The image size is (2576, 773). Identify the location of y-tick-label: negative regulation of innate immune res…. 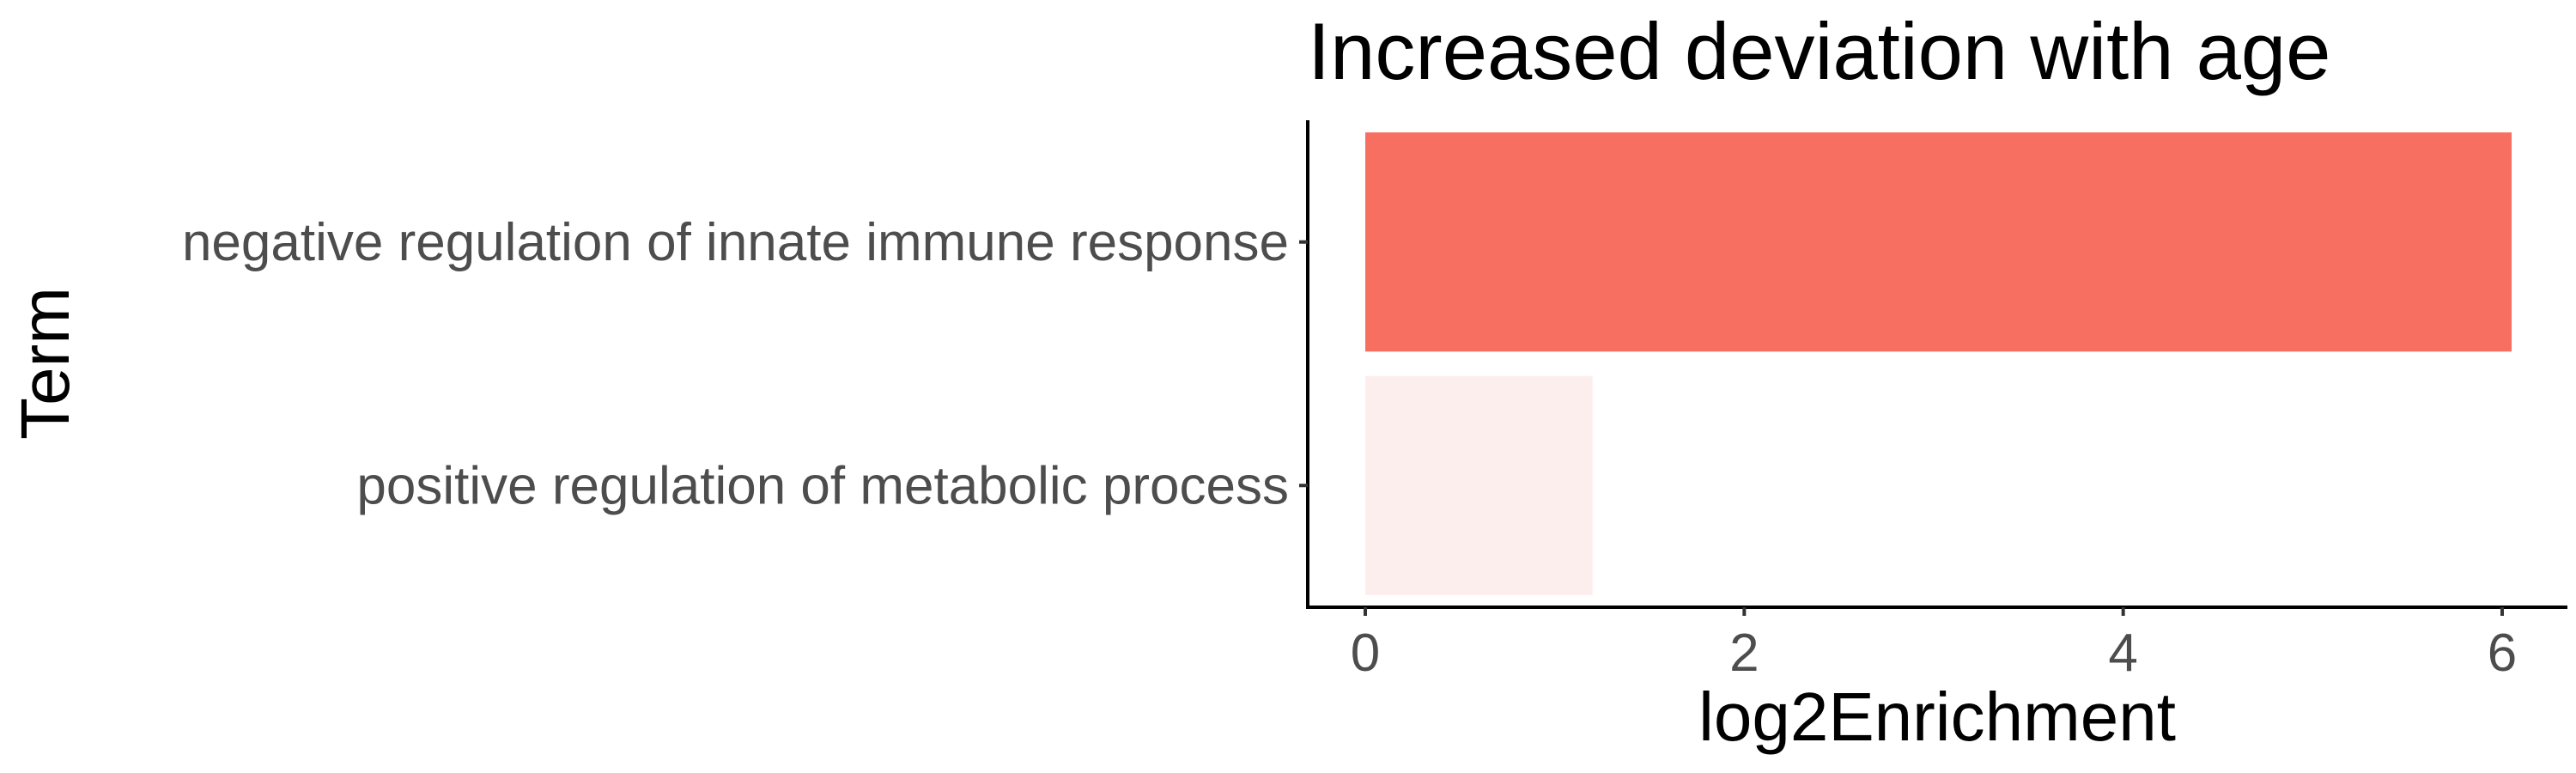
(735, 242).